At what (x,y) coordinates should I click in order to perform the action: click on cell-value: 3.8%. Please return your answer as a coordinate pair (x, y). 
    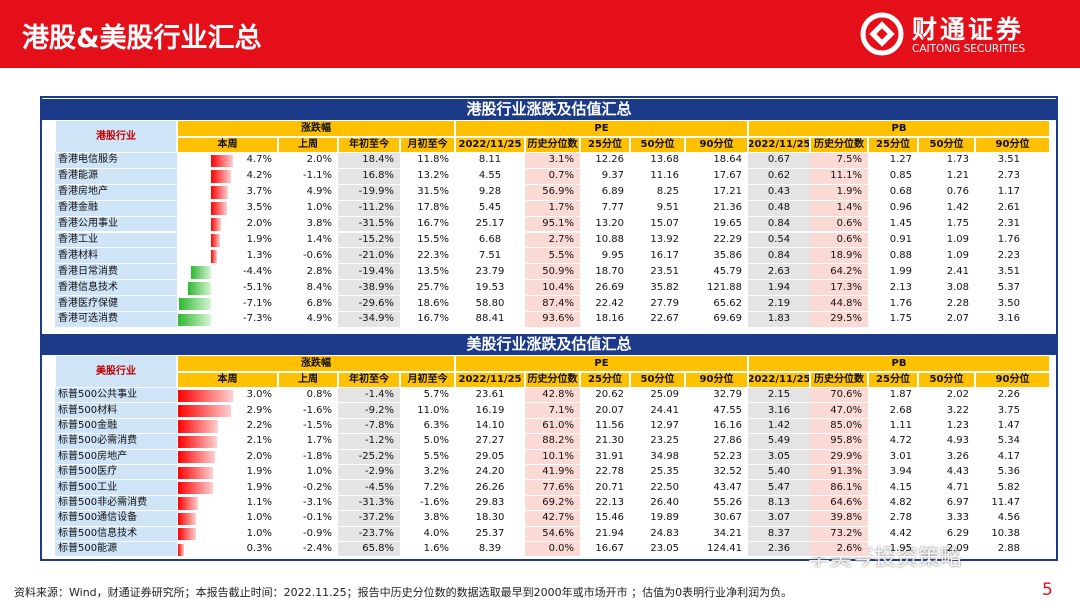
    Looking at the image, I should click on (427, 519).